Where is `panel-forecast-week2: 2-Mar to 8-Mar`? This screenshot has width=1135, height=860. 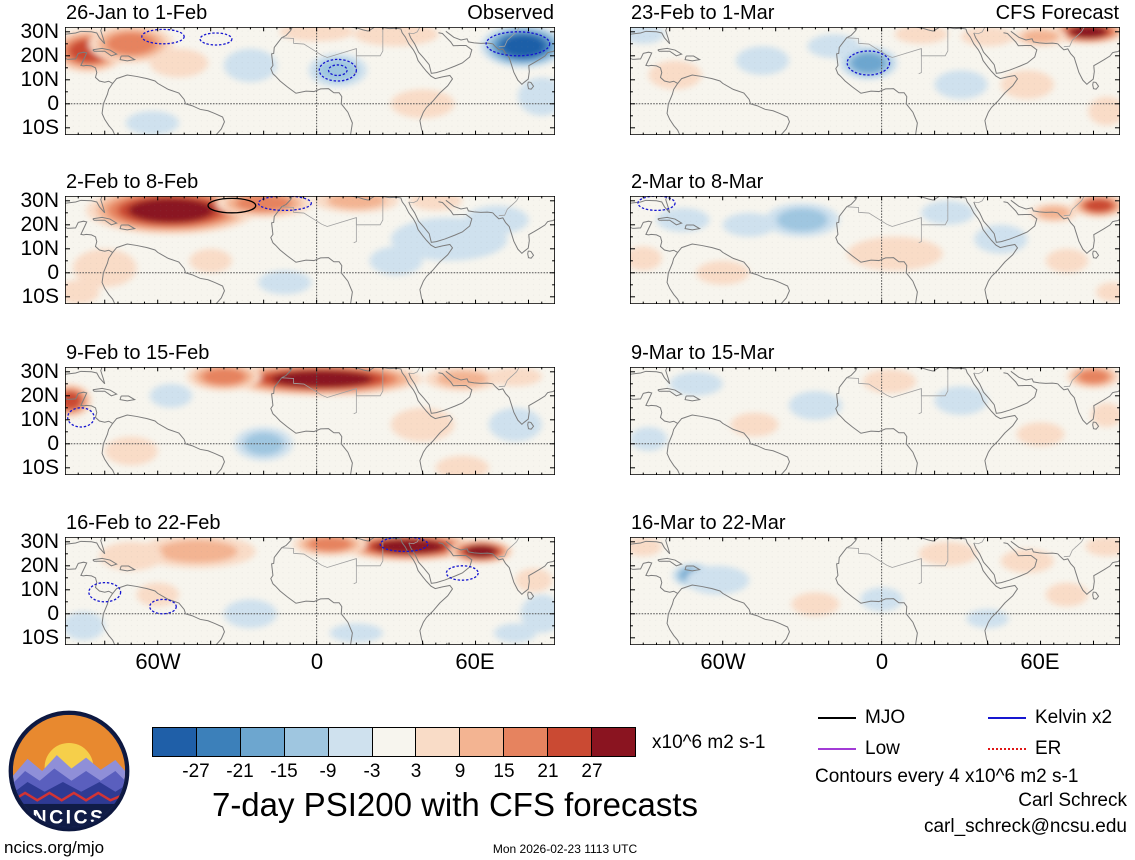
panel-forecast-week2: 2-Mar to 8-Mar is located at coordinates (875, 237).